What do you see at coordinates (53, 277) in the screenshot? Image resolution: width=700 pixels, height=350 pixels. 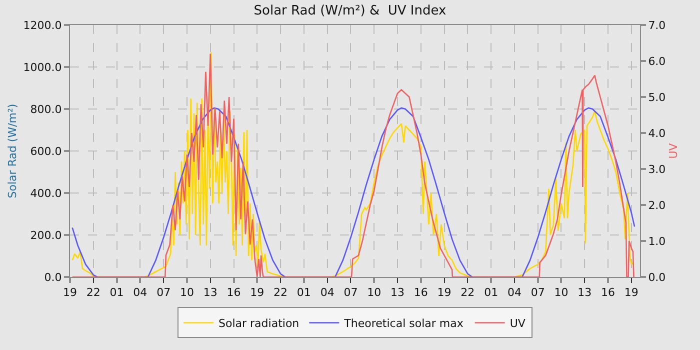 I see `y-tick-label: 0.0` at bounding box center [53, 277].